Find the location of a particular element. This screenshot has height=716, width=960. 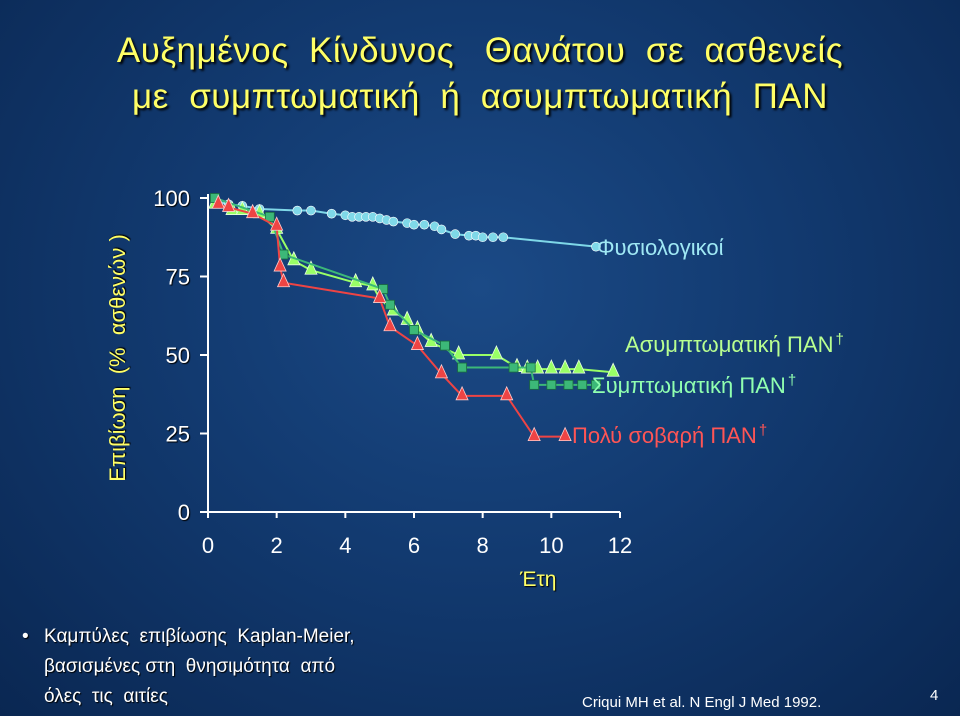

x-tick-label: 2 is located at coordinates (277, 545).